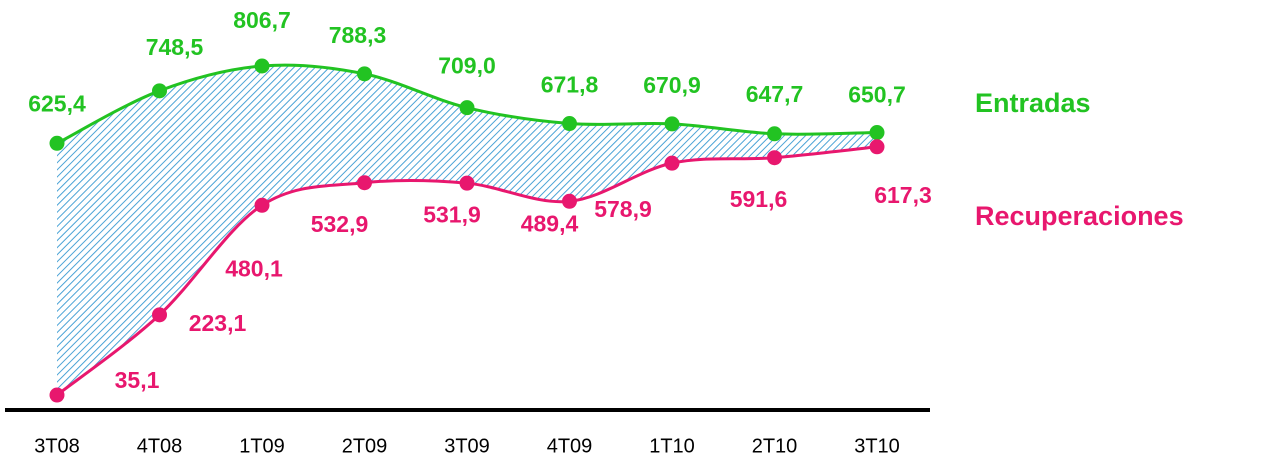 Image resolution: width=1265 pixels, height=463 pixels. What do you see at coordinates (903, 195) in the screenshot?
I see `data-label: 617,3` at bounding box center [903, 195].